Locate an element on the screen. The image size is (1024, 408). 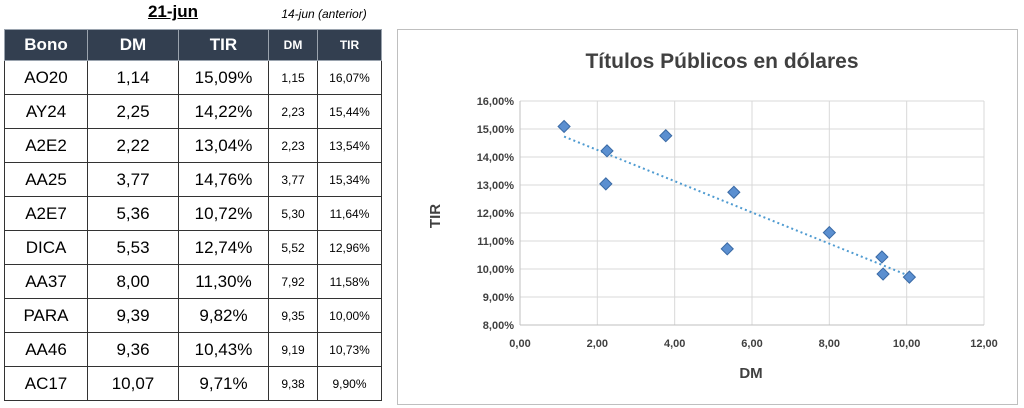
cell-dm: 9,36 is located at coordinates (133, 349).